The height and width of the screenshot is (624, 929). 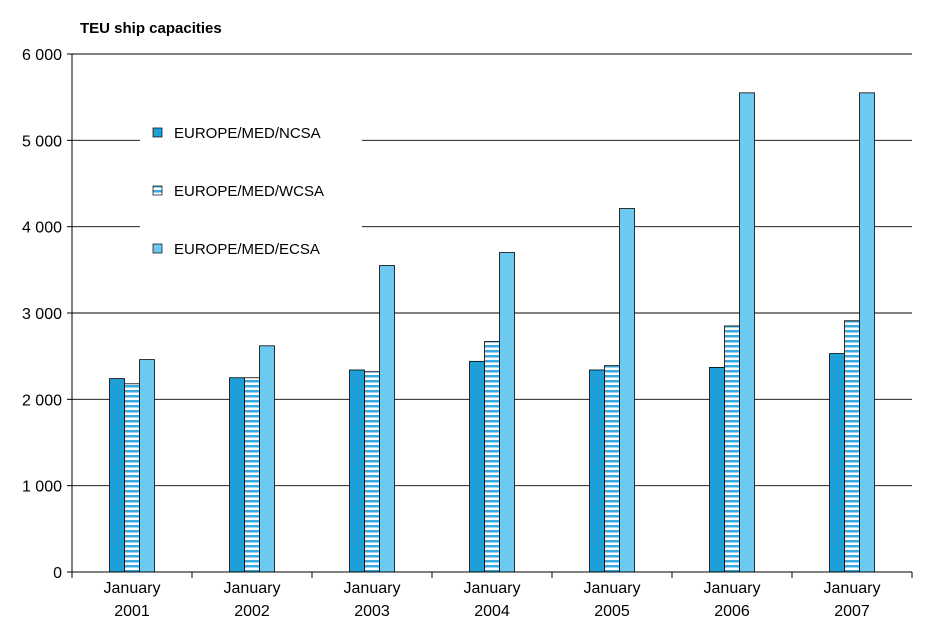 I want to click on x-tick-label: 2005, so click(x=612, y=611).